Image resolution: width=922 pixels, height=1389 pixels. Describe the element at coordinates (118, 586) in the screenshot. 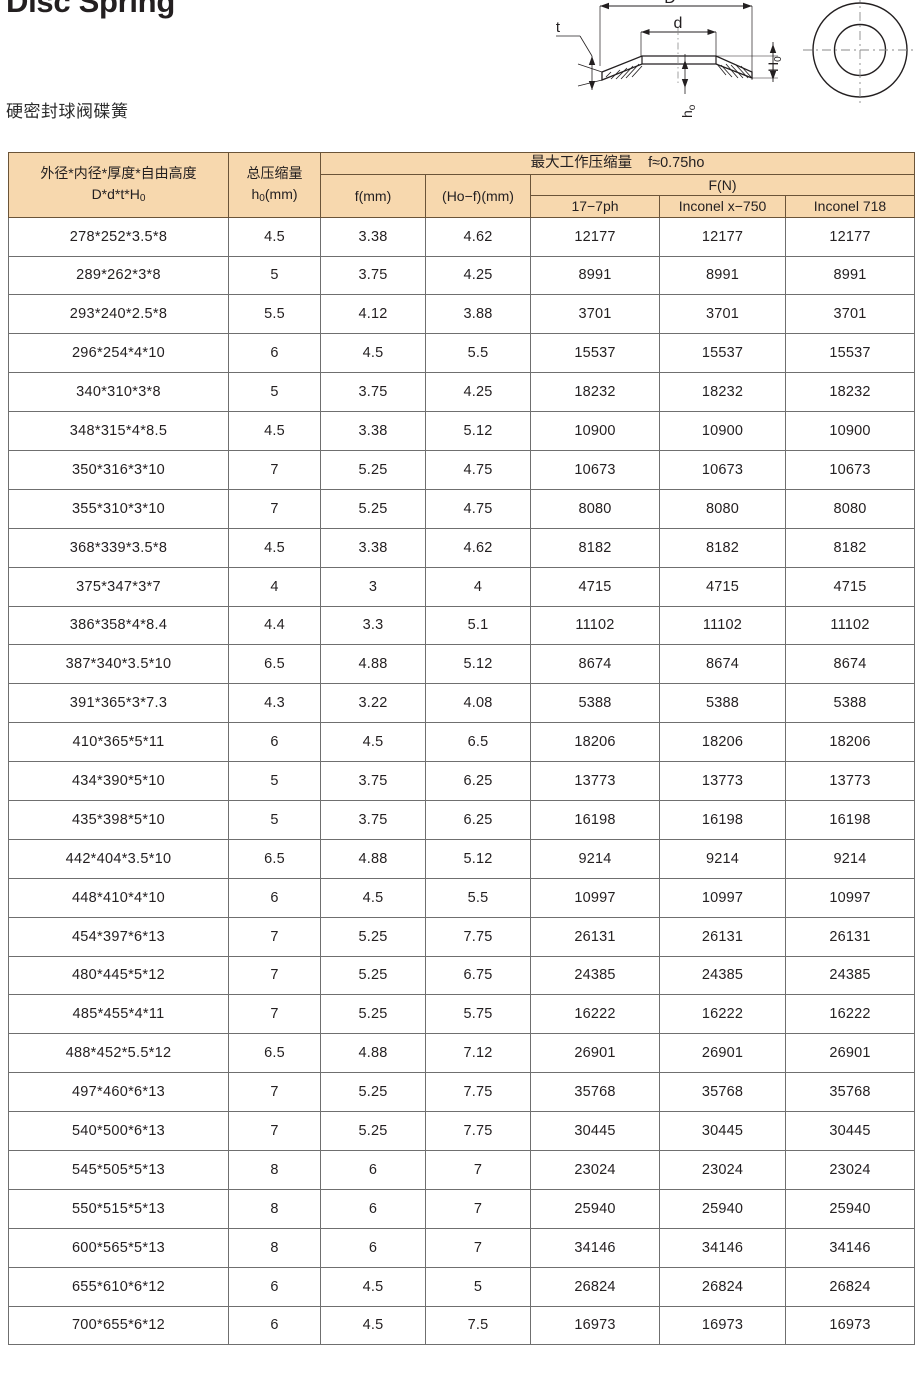

I see `cell-spec: 375*347*3*7` at that location.